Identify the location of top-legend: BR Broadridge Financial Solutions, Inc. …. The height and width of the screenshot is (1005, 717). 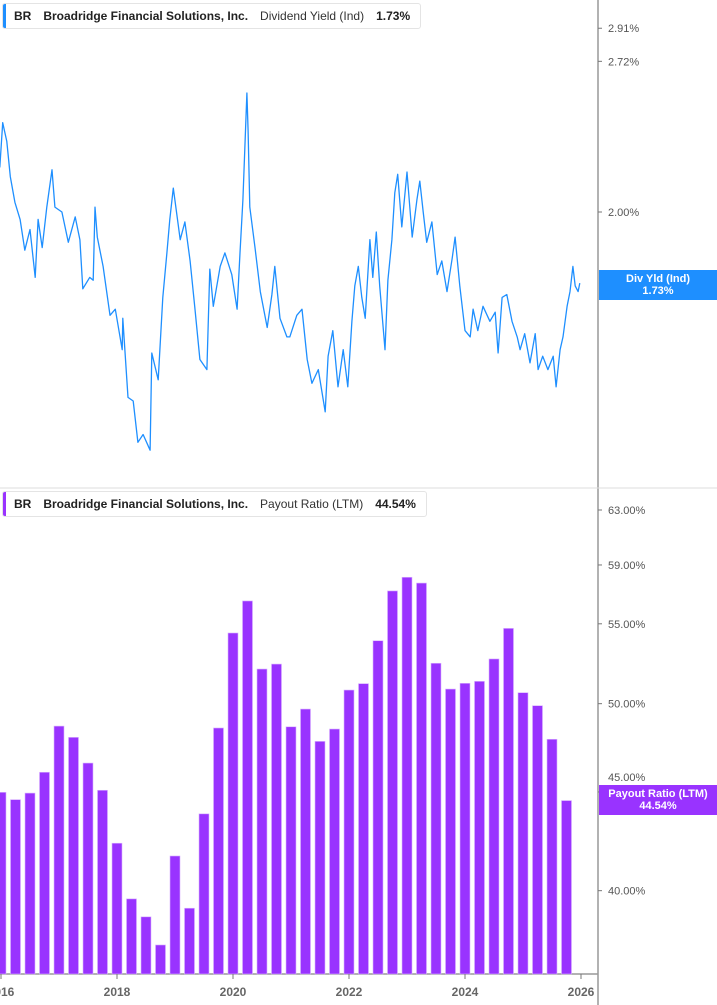
(212, 16).